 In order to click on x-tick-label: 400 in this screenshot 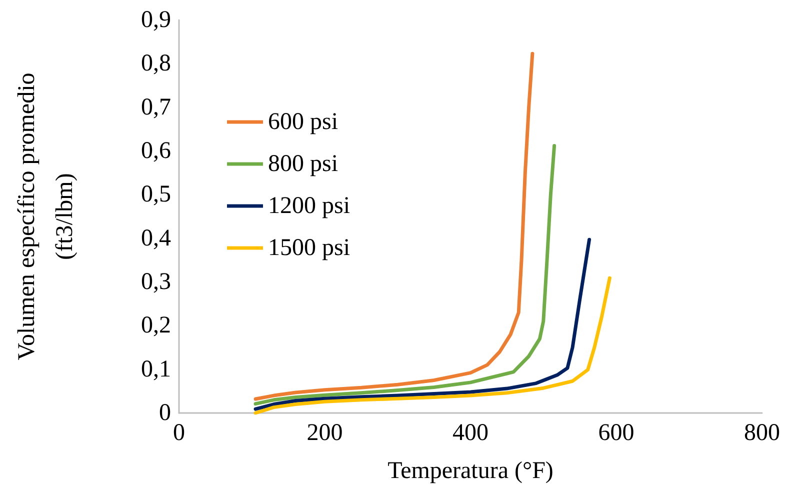, I will do `click(470, 433)`.